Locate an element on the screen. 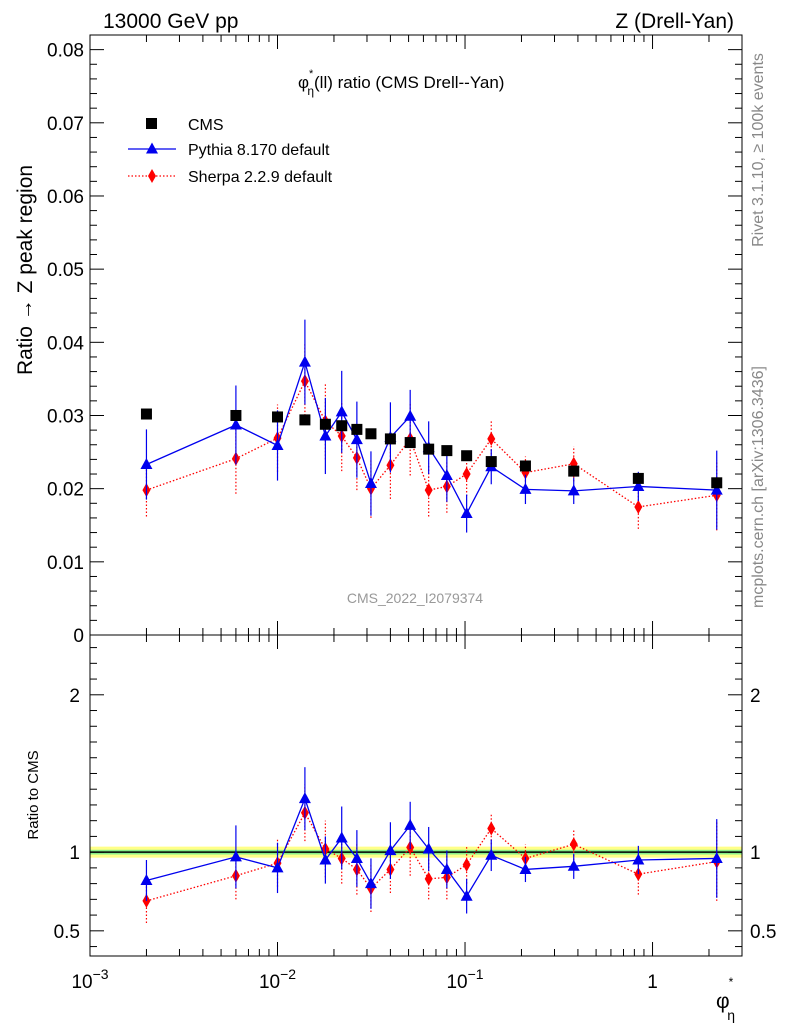 The height and width of the screenshot is (1024, 786). main-sherpa-series is located at coordinates (431, 437).